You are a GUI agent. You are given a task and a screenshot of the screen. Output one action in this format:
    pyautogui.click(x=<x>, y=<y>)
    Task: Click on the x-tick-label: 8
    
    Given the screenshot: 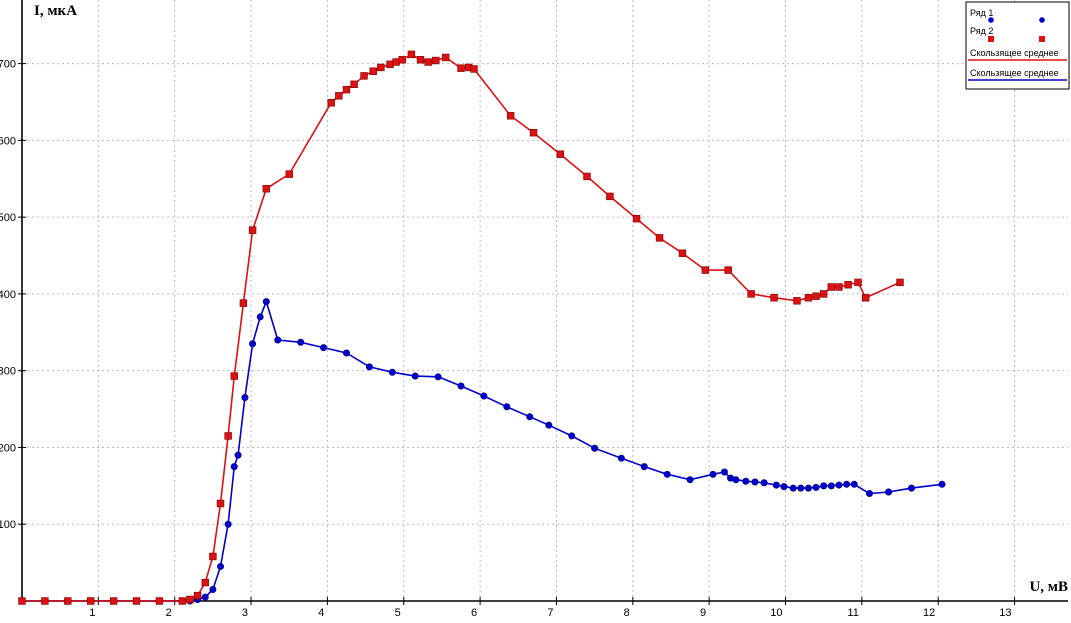 What is the action you would take?
    pyautogui.click(x=627, y=613)
    